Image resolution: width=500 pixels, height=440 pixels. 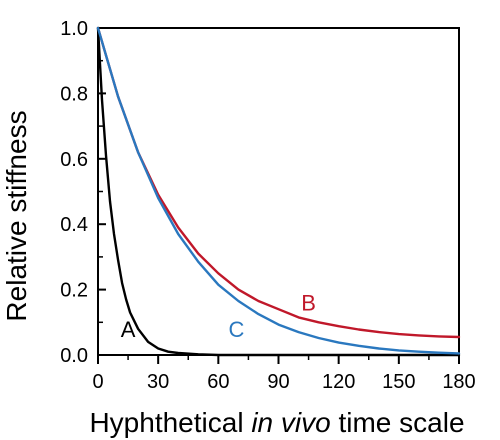 What do you see at coordinates (218, 316) in the screenshot?
I see `curve-labels: A B C` at bounding box center [218, 316].